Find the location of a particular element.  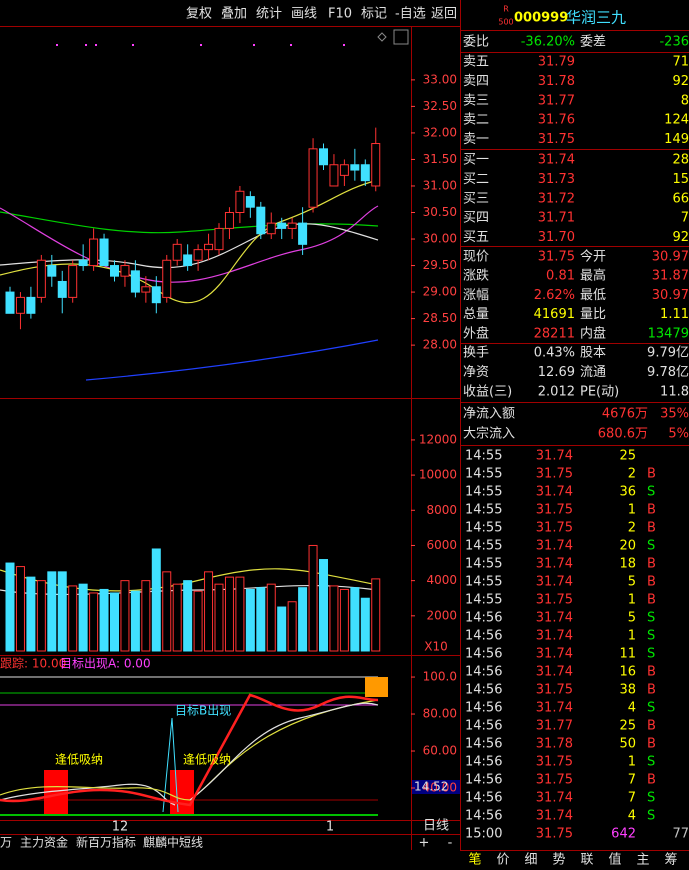

signal: 目标B出现 is located at coordinates (203, 711).